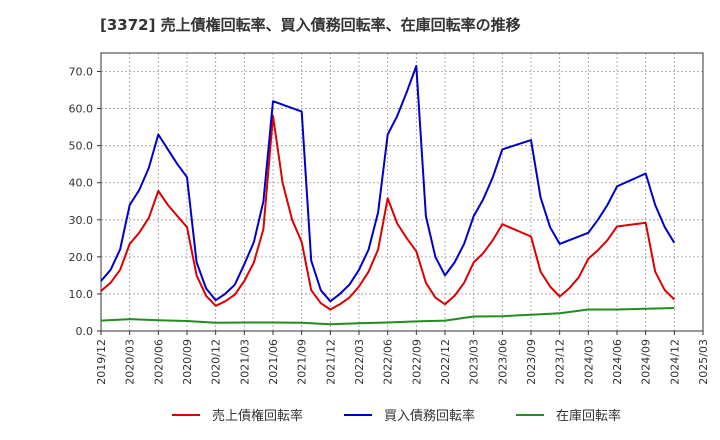  I want to click on x-tick-label: 2020/06, so click(158, 362).